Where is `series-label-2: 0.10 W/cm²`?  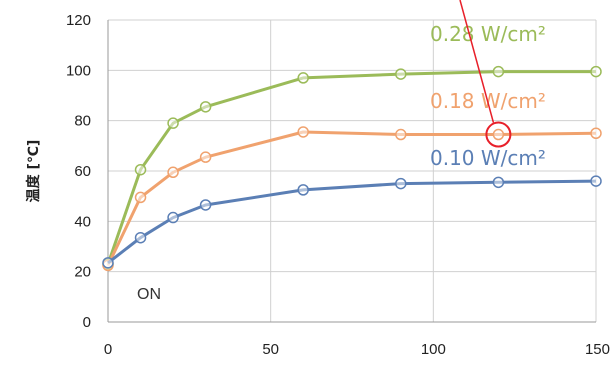 series-label-2: 0.10 W/cm² is located at coordinates (488, 158).